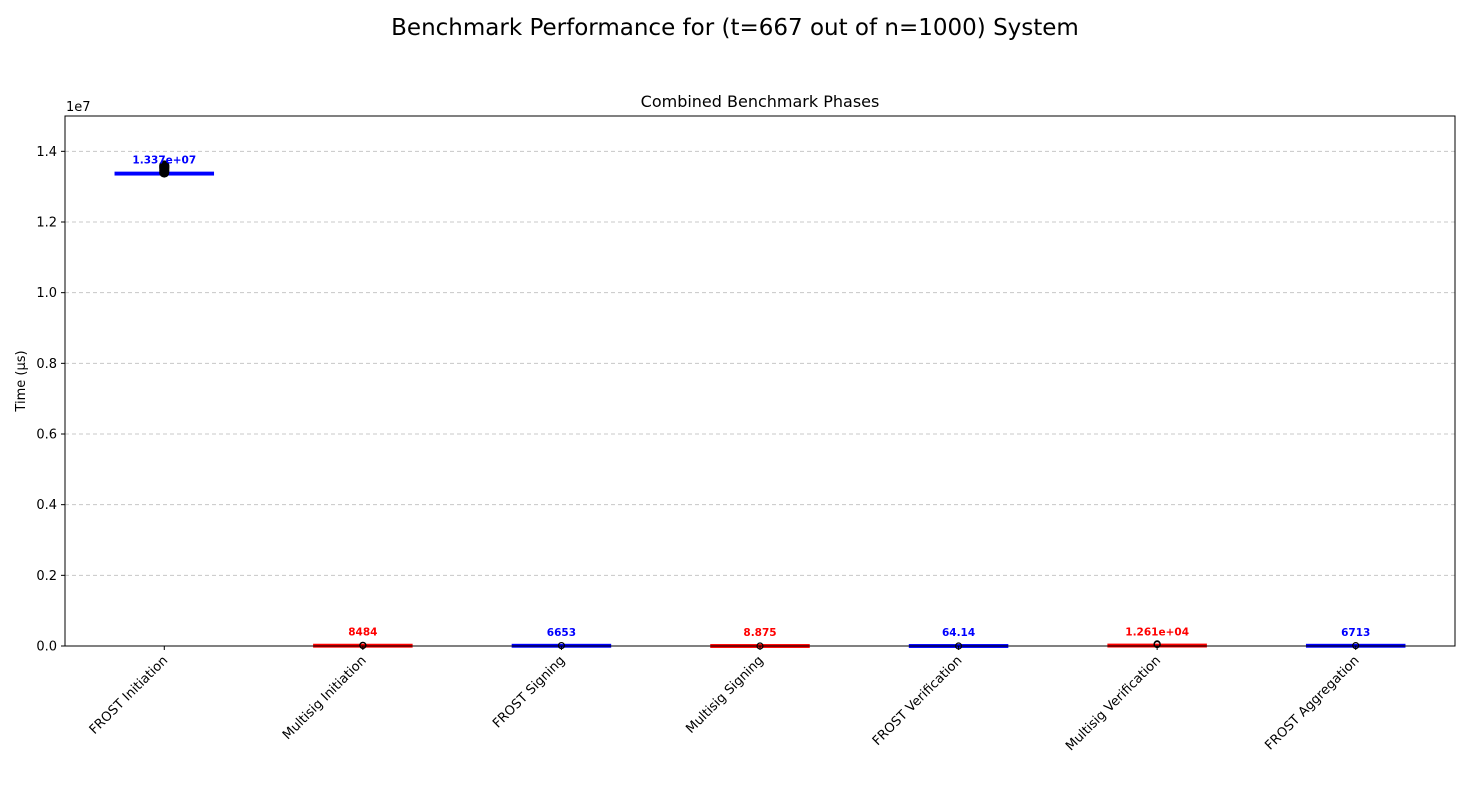 The image size is (1470, 800). Describe the element at coordinates (78, 107) in the screenshot. I see `y-offset-label: 1e7` at that location.